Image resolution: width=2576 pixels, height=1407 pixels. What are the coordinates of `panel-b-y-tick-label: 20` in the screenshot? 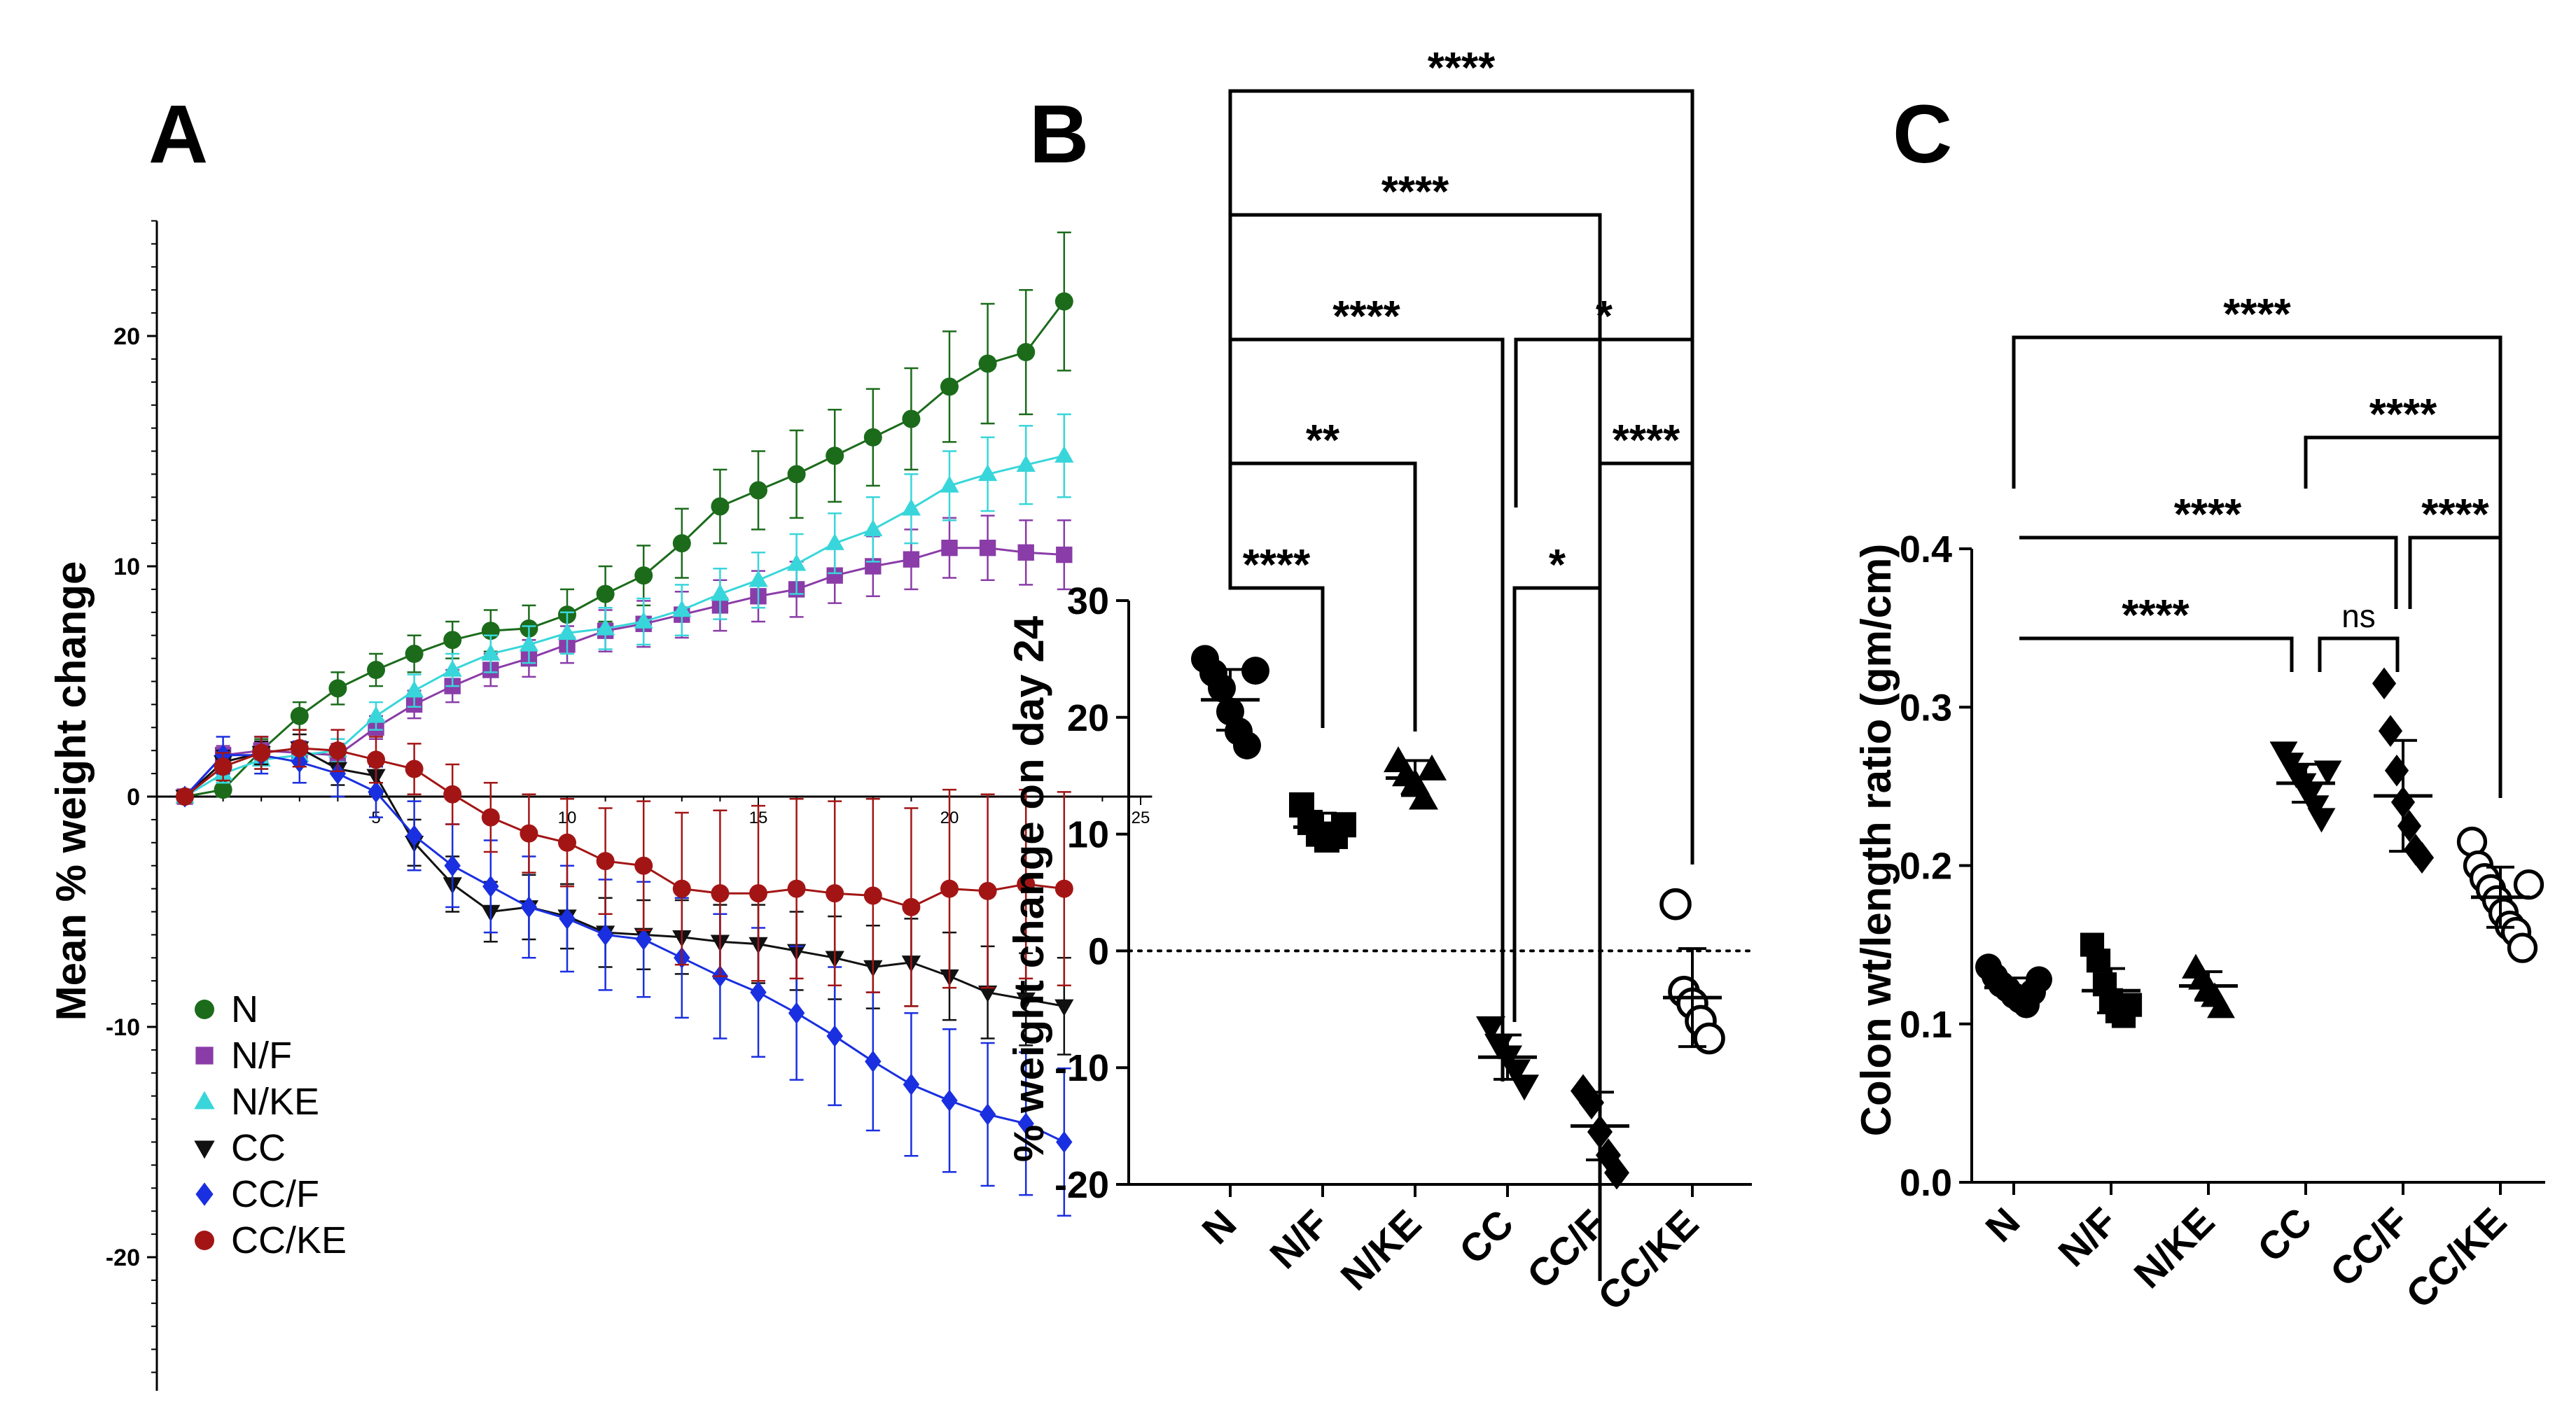 It's located at (1088, 718).